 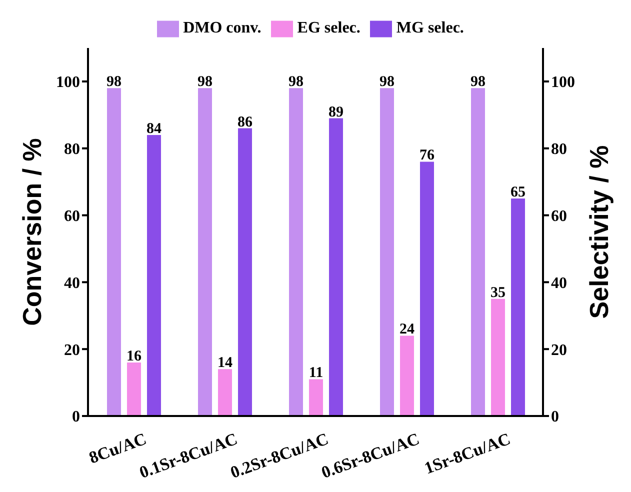 What do you see at coordinates (72, 283) in the screenshot?
I see `y-tick-label: 40` at bounding box center [72, 283].